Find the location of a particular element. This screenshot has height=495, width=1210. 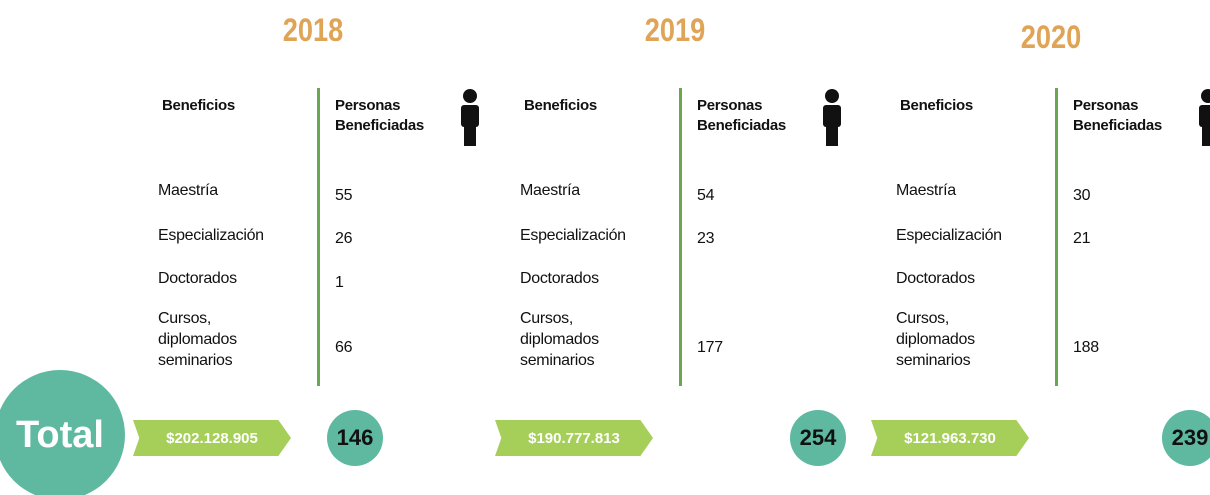

row-value: 54 is located at coordinates (706, 195).